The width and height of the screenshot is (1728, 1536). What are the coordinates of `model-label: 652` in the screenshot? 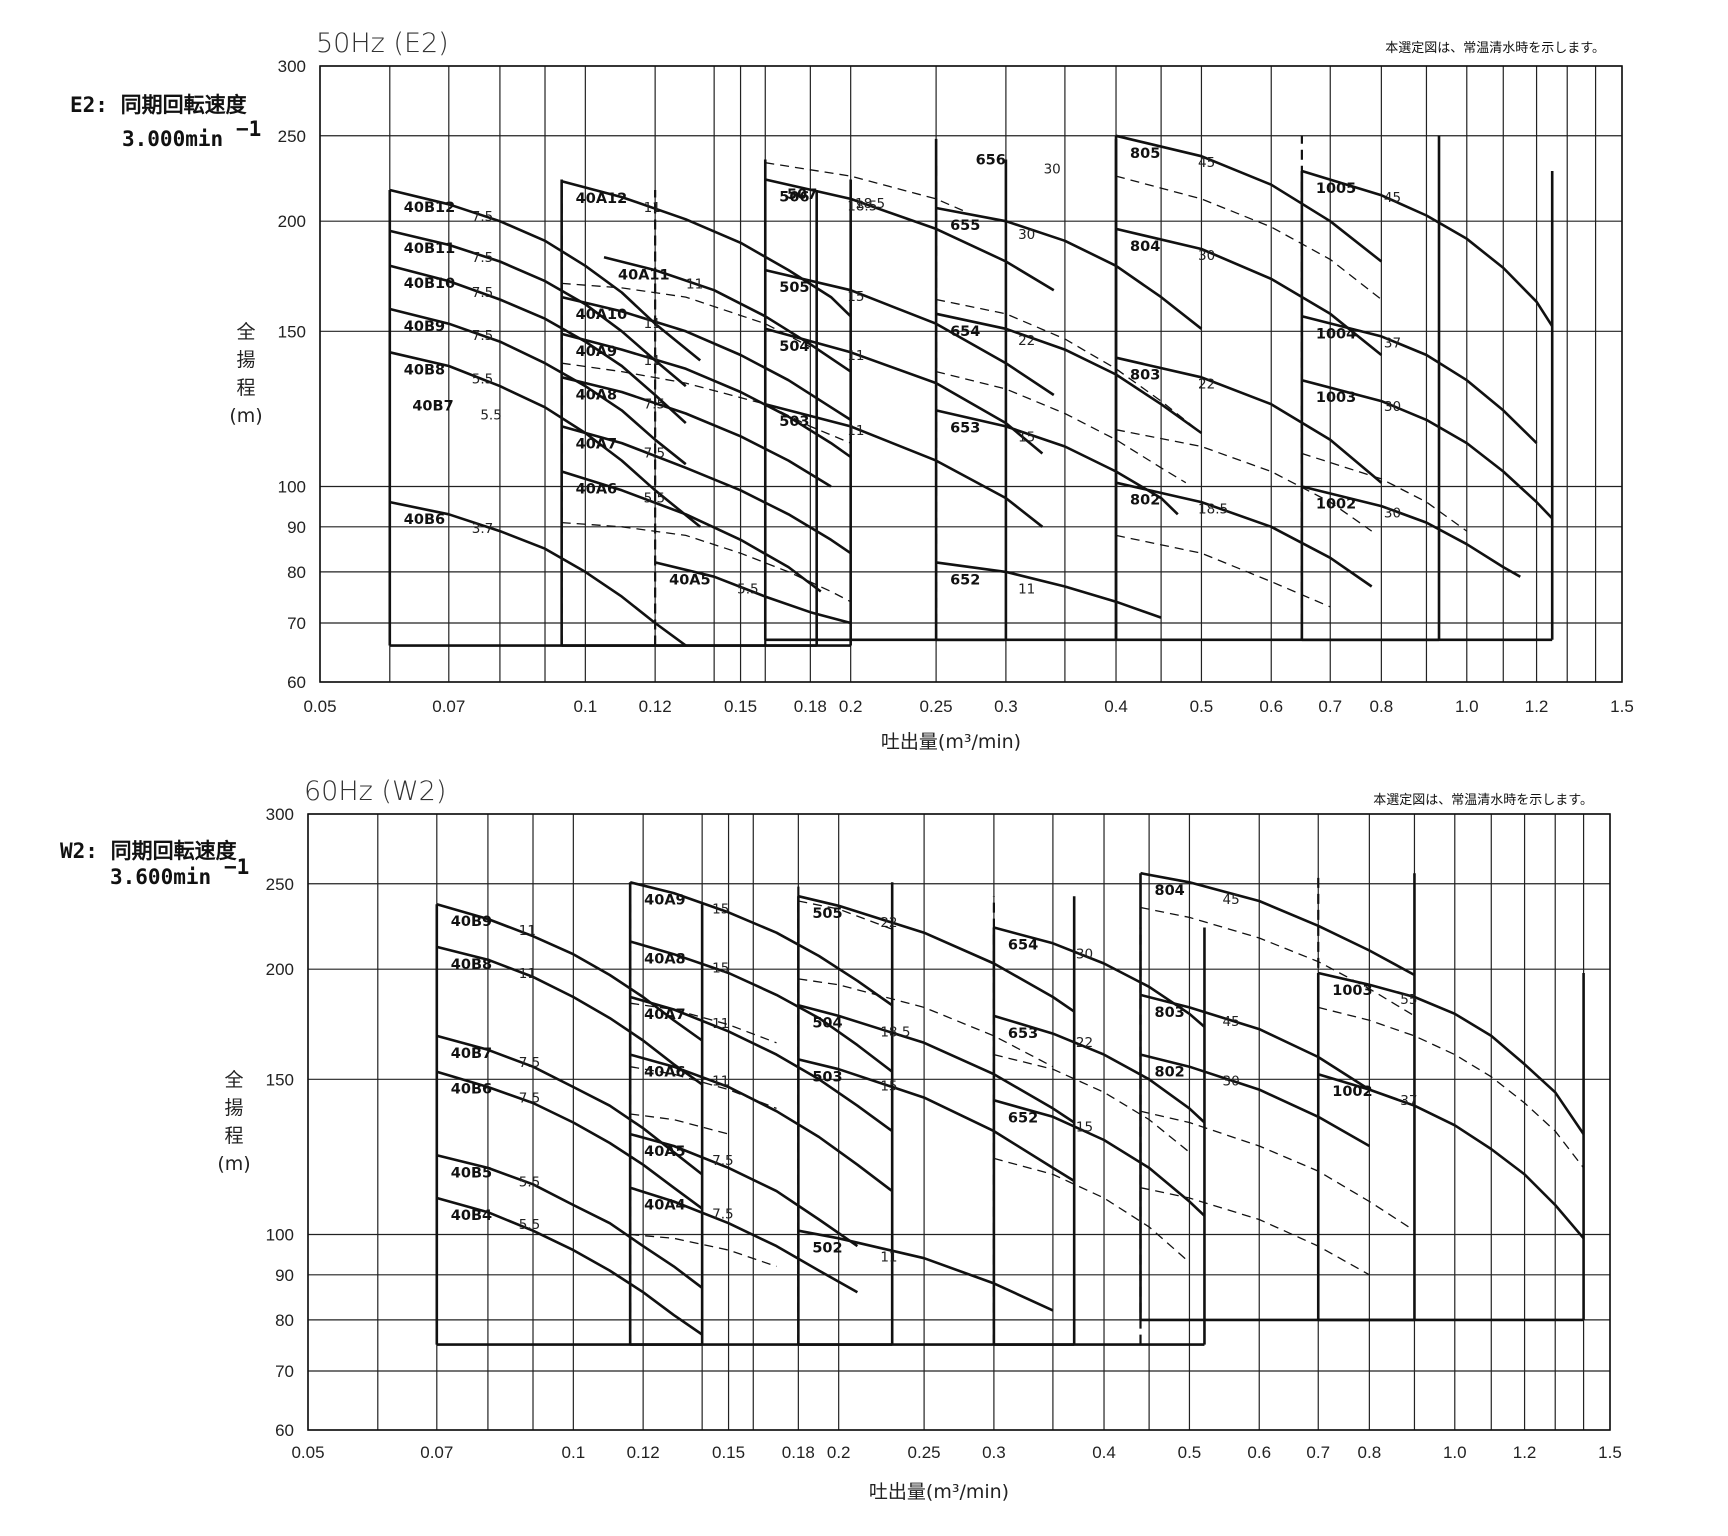 It's located at (1023, 1118).